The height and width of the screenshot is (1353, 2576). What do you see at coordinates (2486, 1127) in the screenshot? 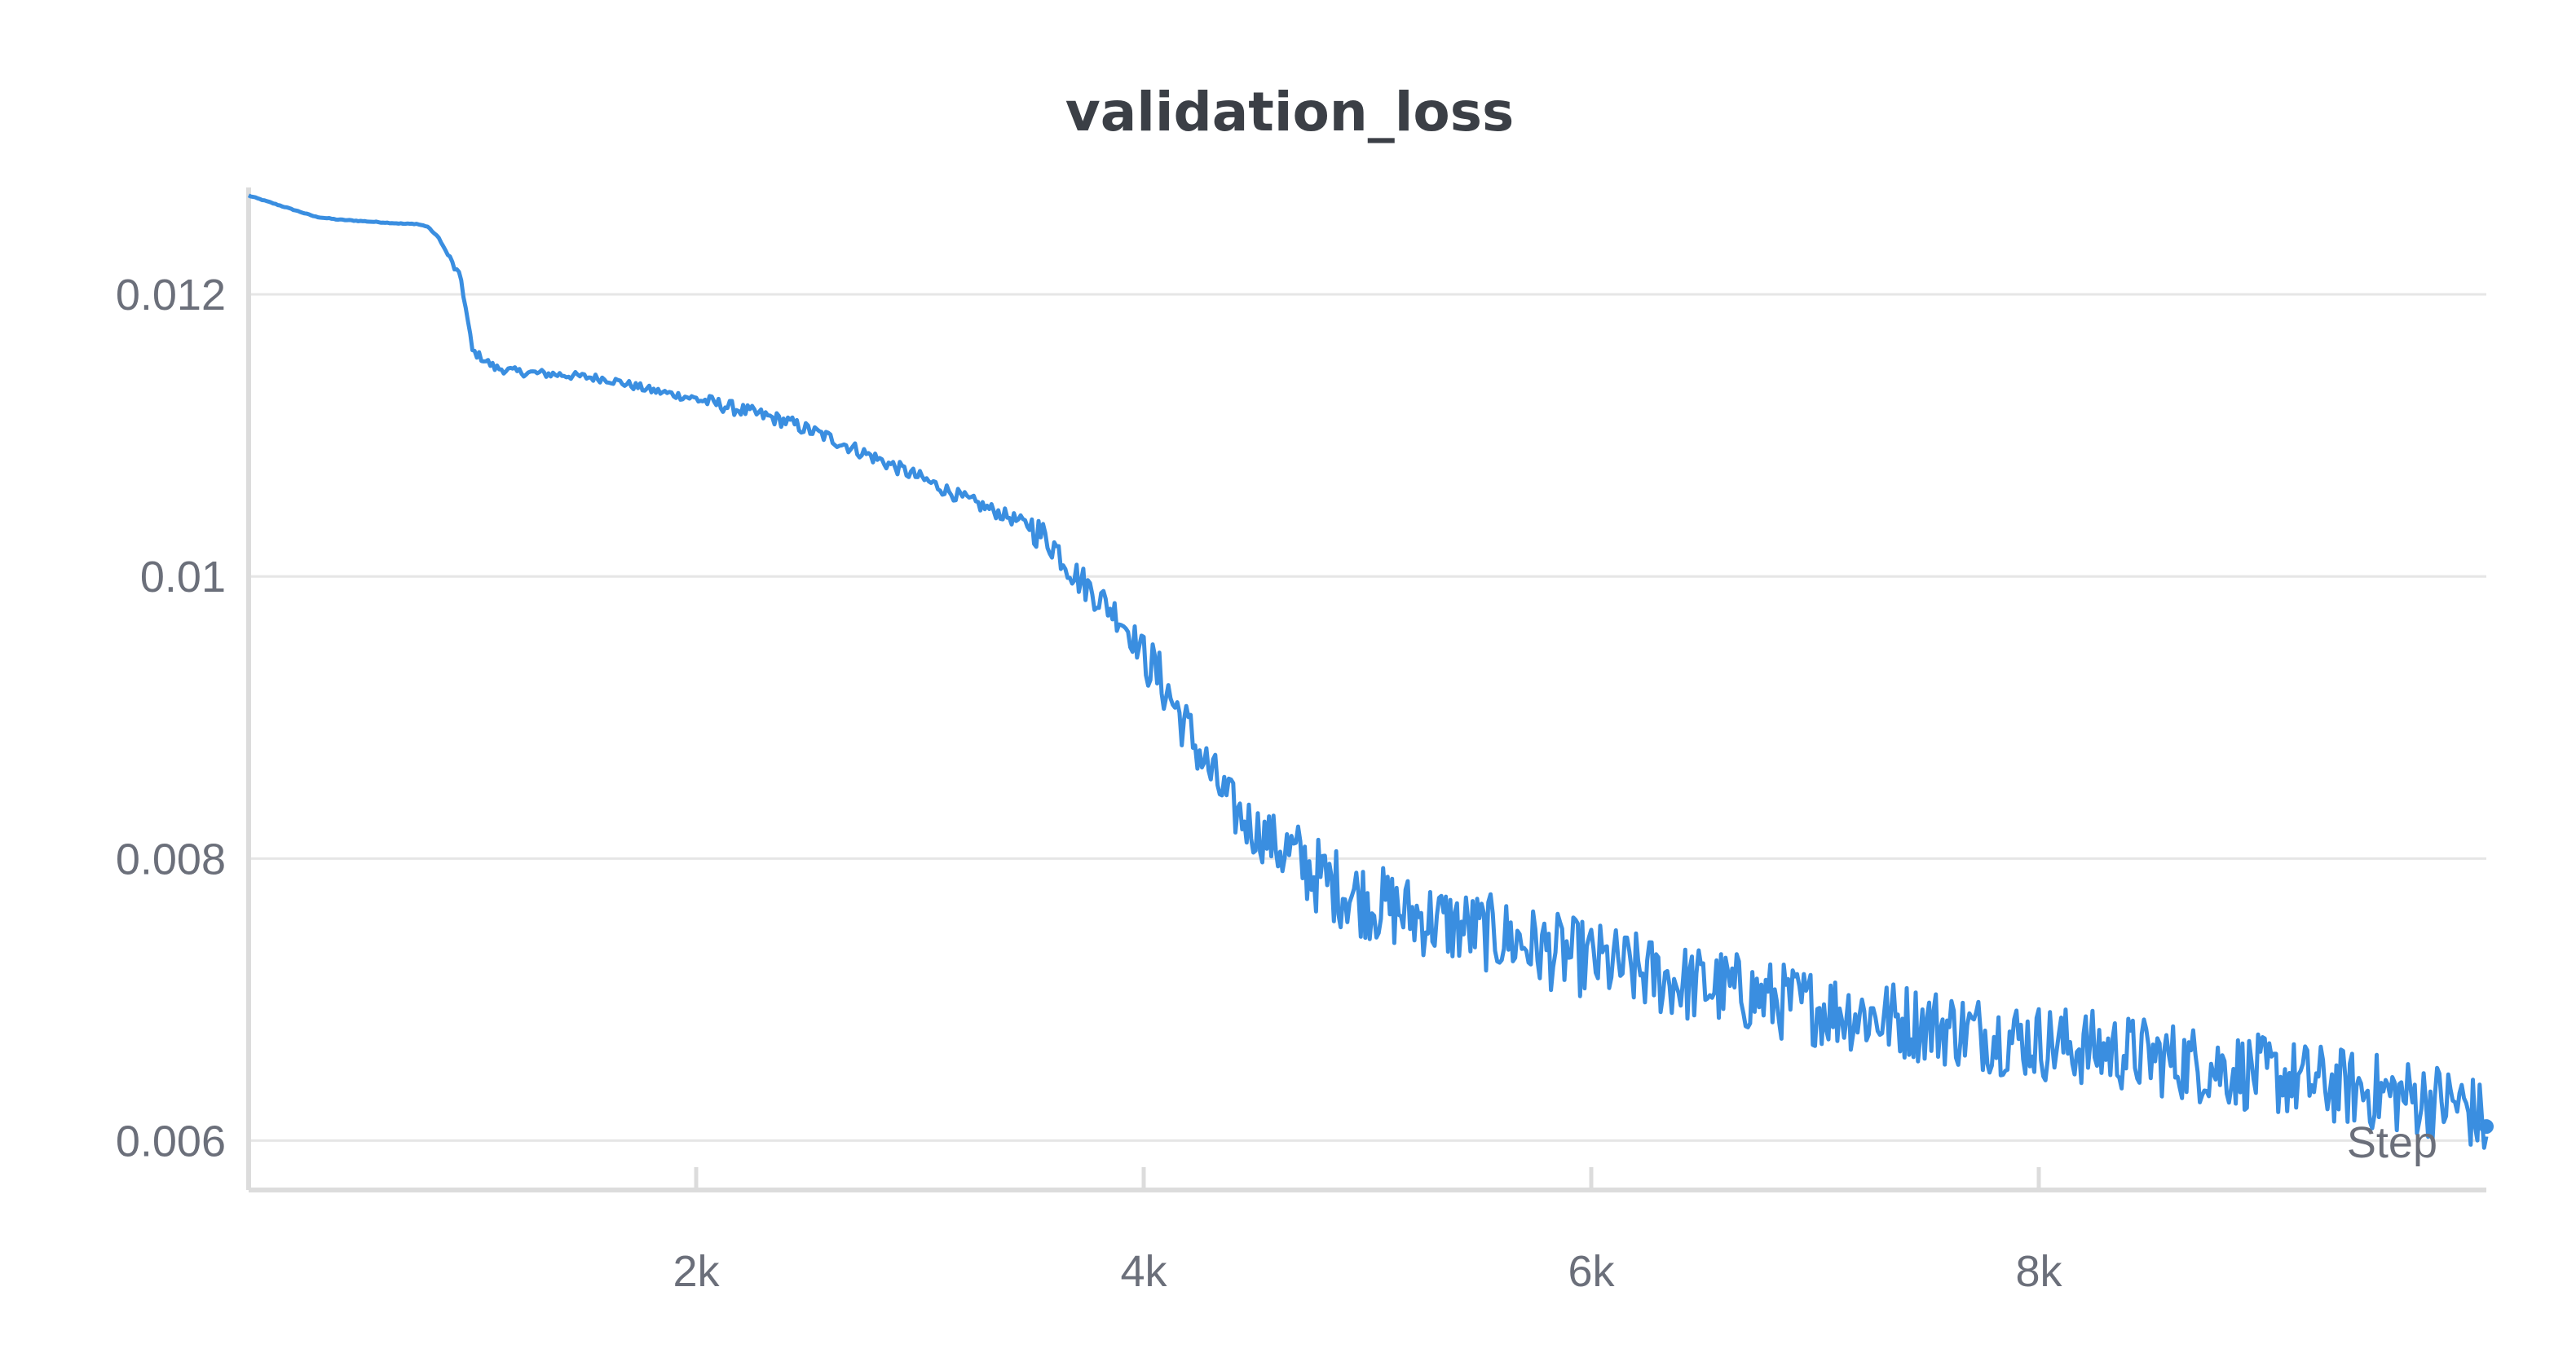
I see `series-end-point` at bounding box center [2486, 1127].